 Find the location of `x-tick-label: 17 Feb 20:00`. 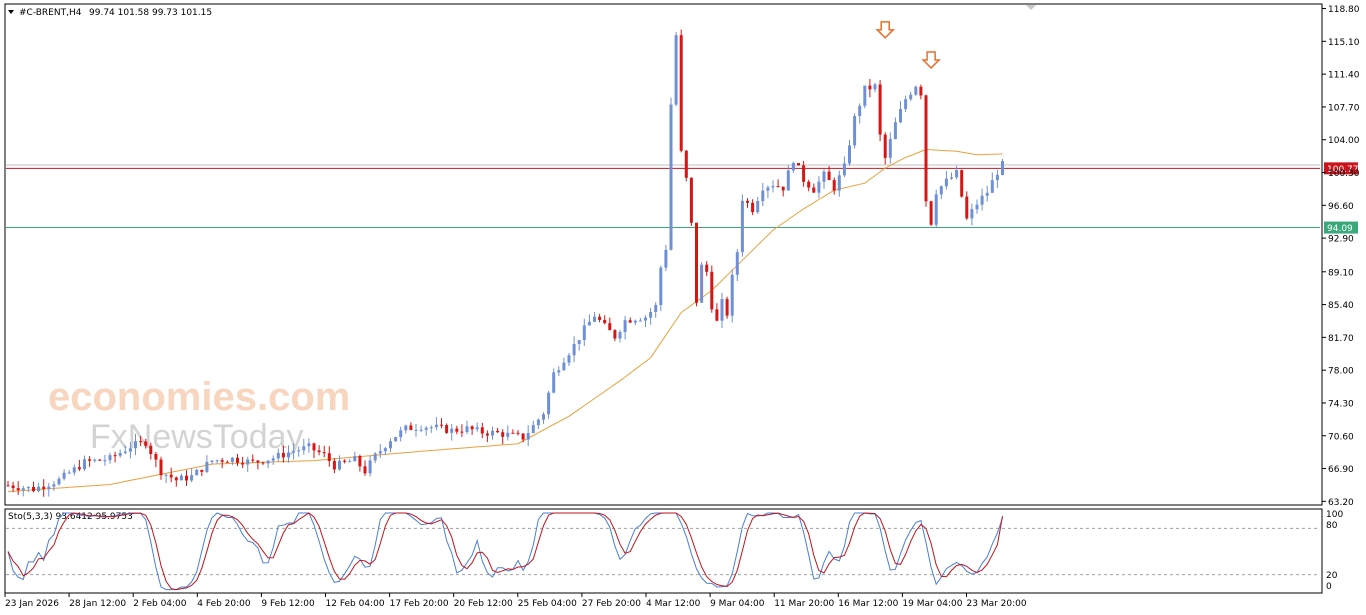

x-tick-label: 17 Feb 20:00 is located at coordinates (419, 604).